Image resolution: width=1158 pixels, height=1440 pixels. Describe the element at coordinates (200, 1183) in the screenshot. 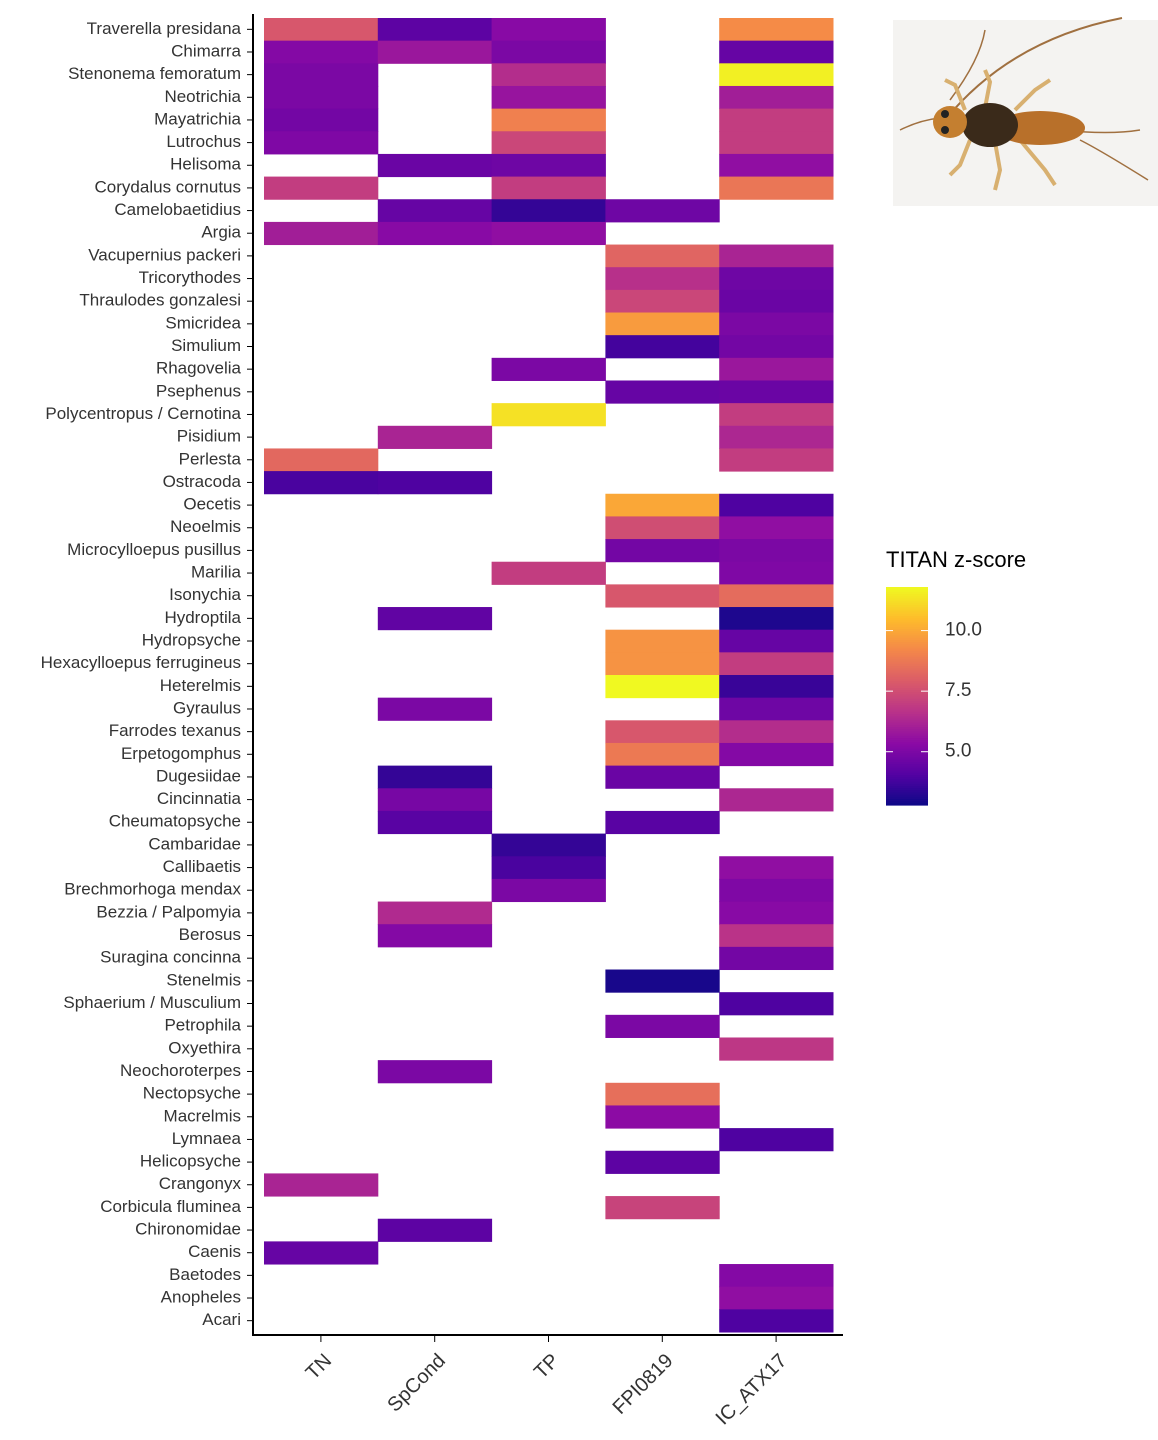

I see `y-tick-label: Crangonyx` at that location.